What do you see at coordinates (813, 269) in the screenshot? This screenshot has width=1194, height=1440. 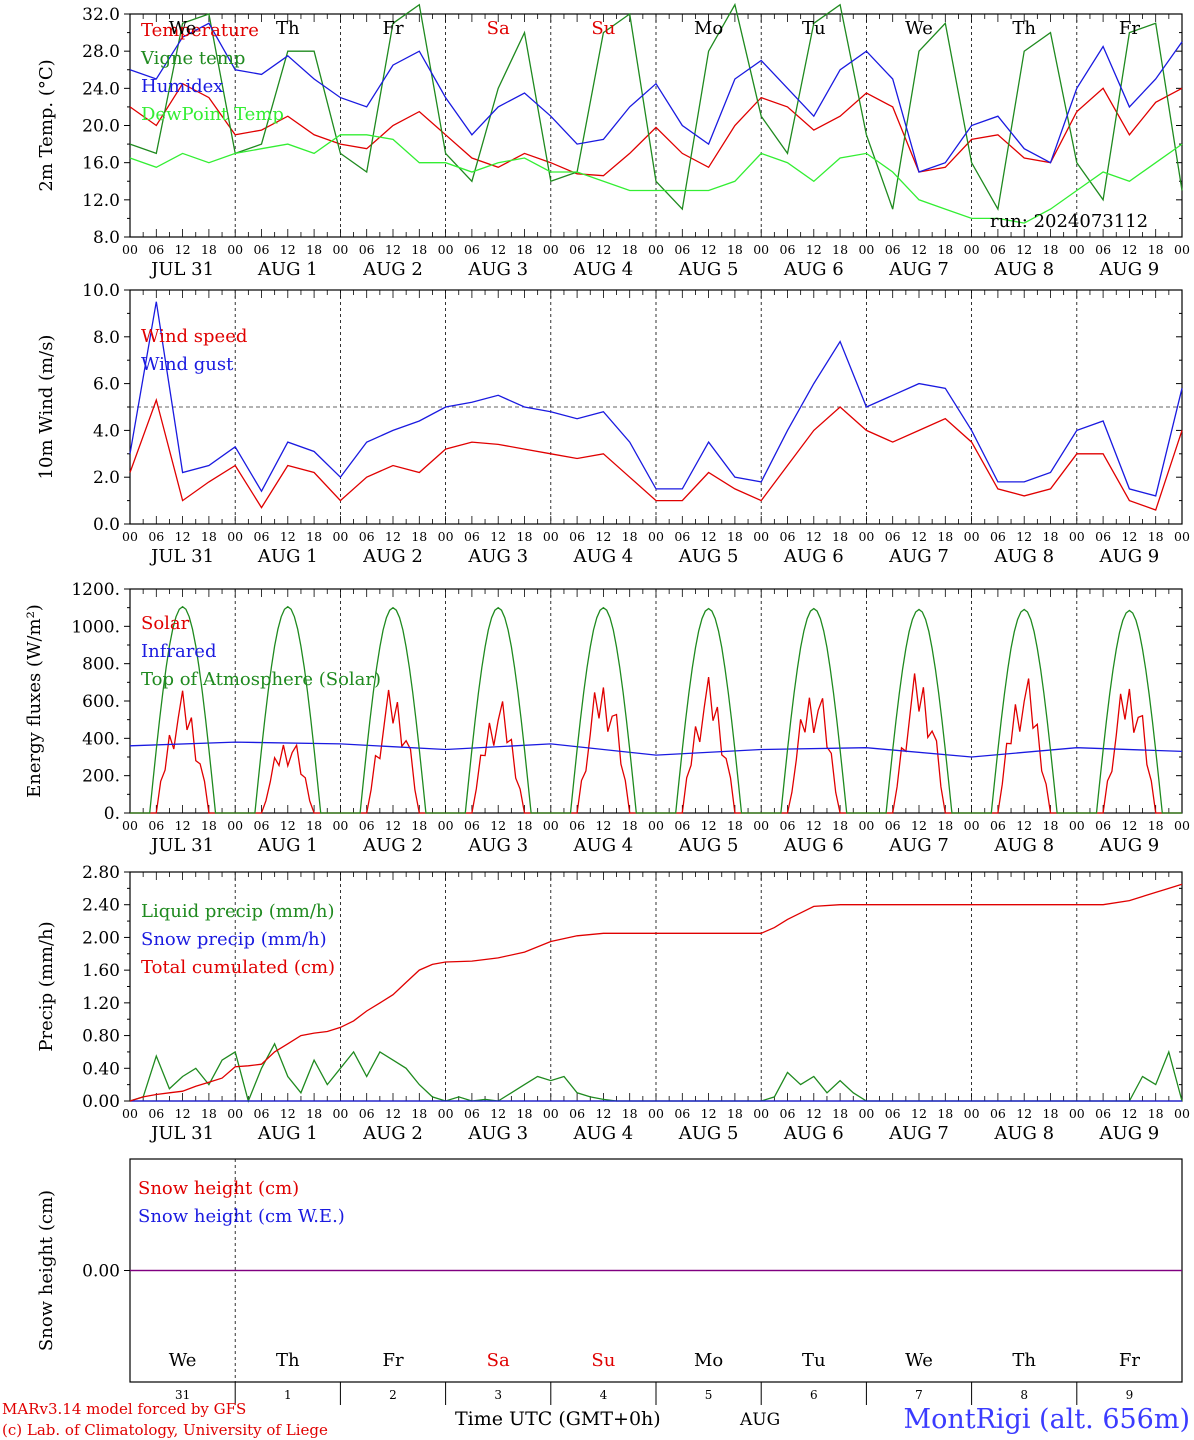 I see `date-label: AUG 6` at bounding box center [813, 269].